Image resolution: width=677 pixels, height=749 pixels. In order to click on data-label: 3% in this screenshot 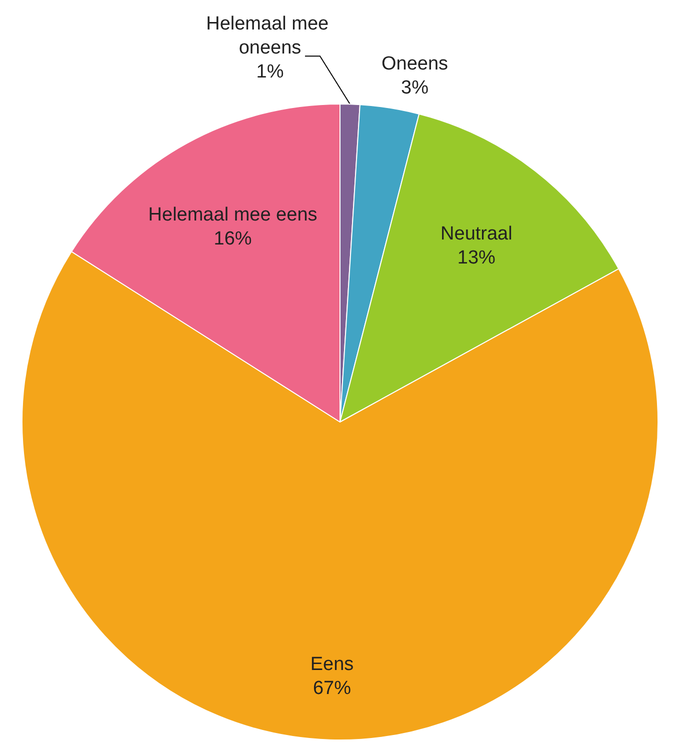, I will do `click(415, 87)`.